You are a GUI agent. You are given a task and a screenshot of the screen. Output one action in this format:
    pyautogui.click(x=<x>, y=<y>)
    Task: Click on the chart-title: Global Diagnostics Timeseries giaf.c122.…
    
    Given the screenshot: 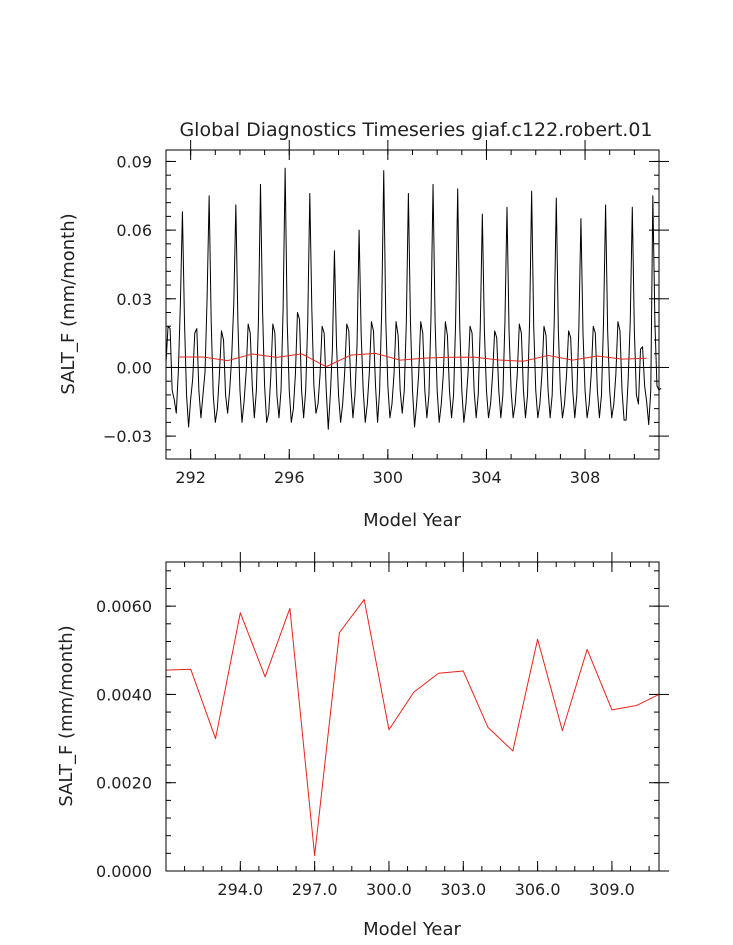 What is the action you would take?
    pyautogui.click(x=415, y=130)
    